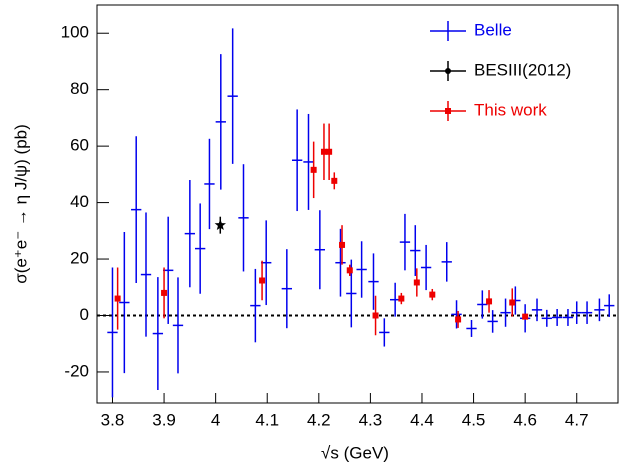  Describe the element at coordinates (522, 69) in the screenshot. I see `legend-label: BESIII(2012)` at that location.